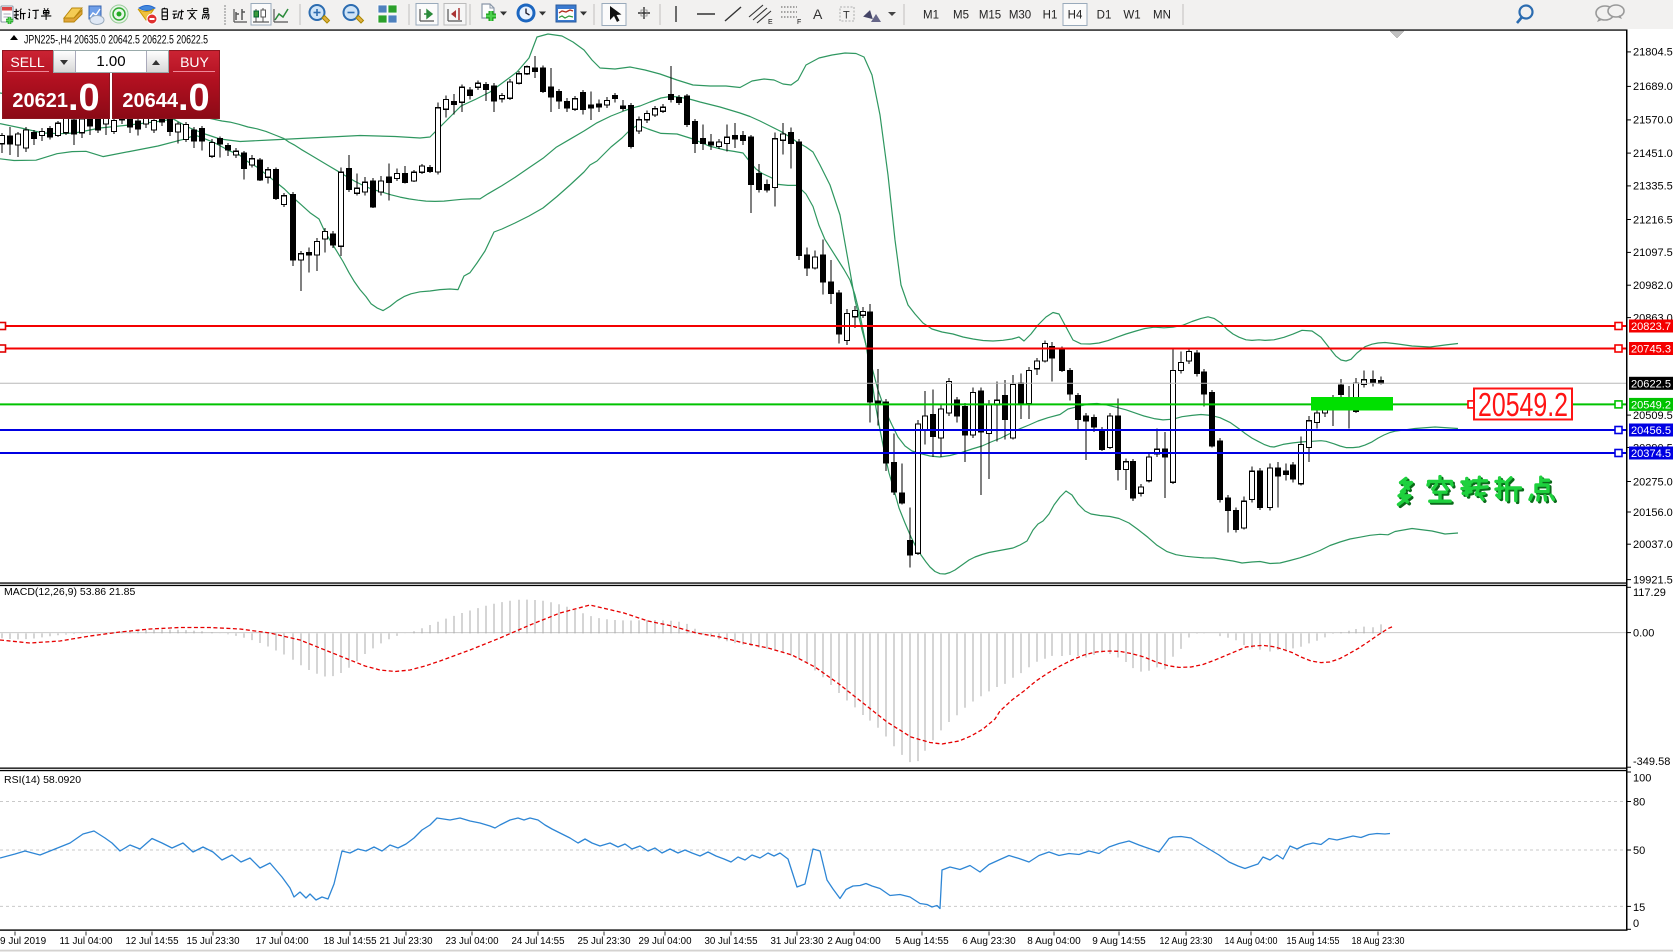 The width and height of the screenshot is (1673, 952). Describe the element at coordinates (152, 941) in the screenshot. I see `svg-text: 12 Jul 14:55` at that location.